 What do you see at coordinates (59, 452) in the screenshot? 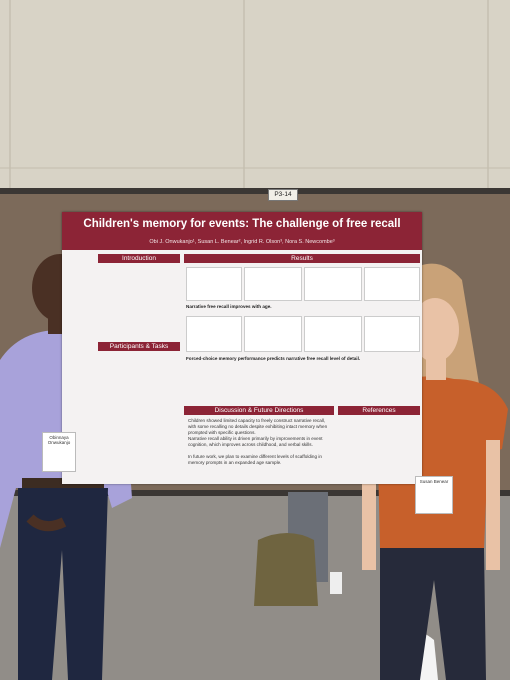
I see `name-badge: Obinnaya Onwukanjo` at bounding box center [59, 452].